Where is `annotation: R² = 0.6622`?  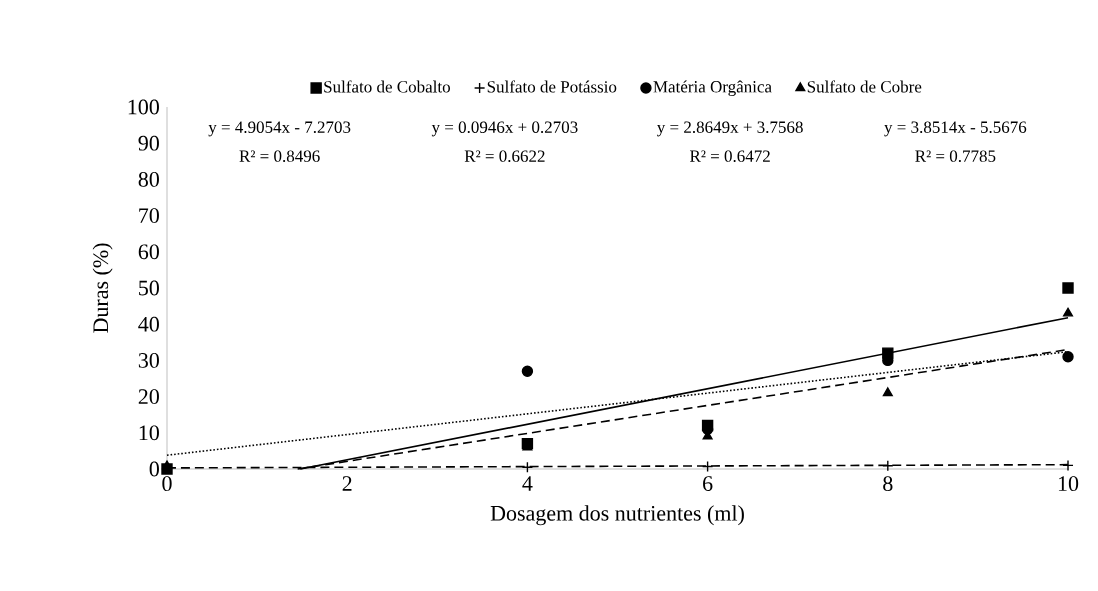 annotation: R² = 0.6622 is located at coordinates (504, 156).